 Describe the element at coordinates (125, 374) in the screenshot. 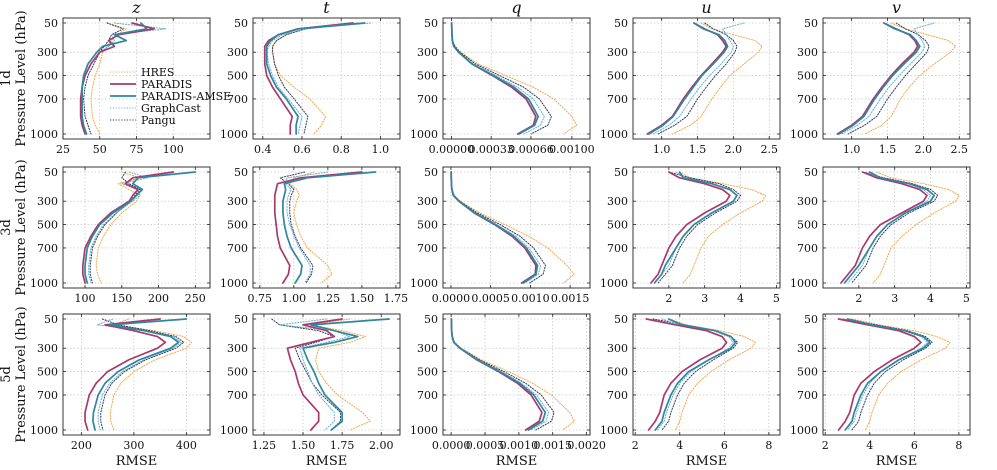

I see `series-paradis-r2c0` at that location.